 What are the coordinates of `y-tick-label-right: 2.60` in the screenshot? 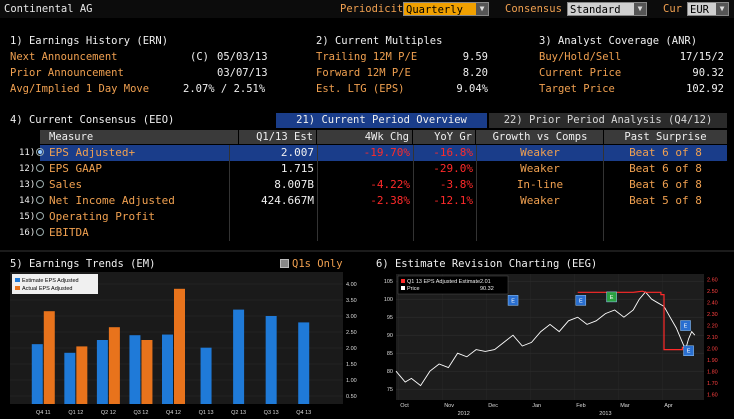 It's located at (712, 281).